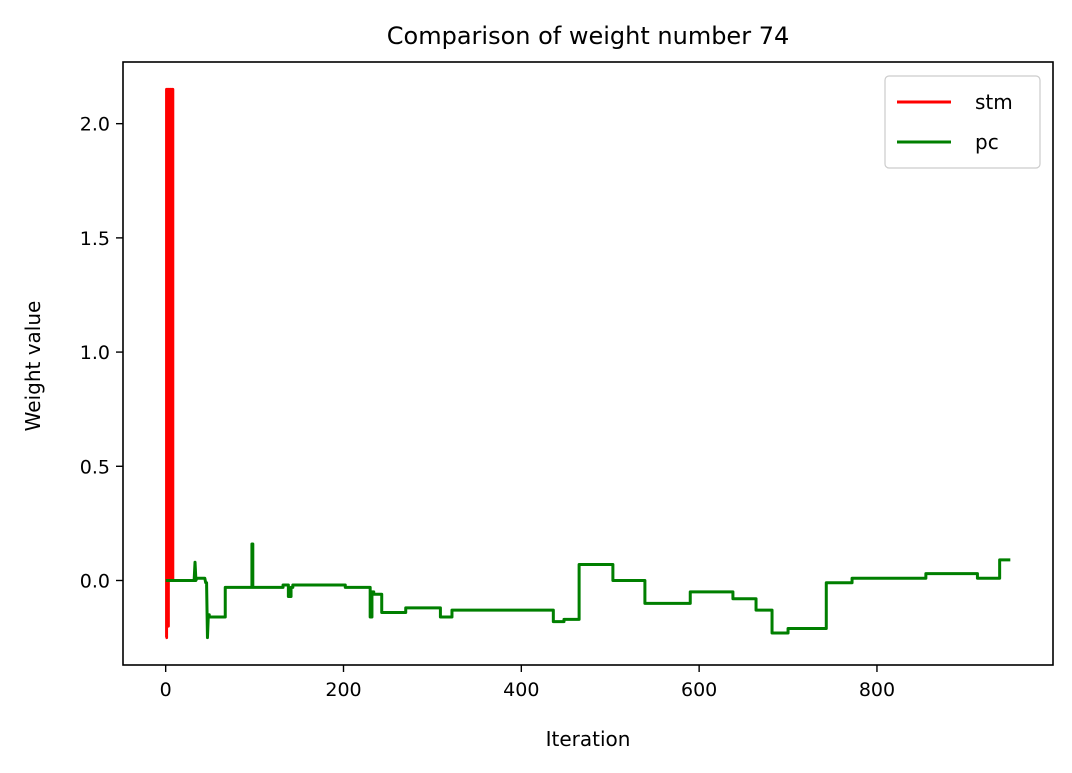  What do you see at coordinates (877, 690) in the screenshot?
I see `x-tick-label: 800` at bounding box center [877, 690].